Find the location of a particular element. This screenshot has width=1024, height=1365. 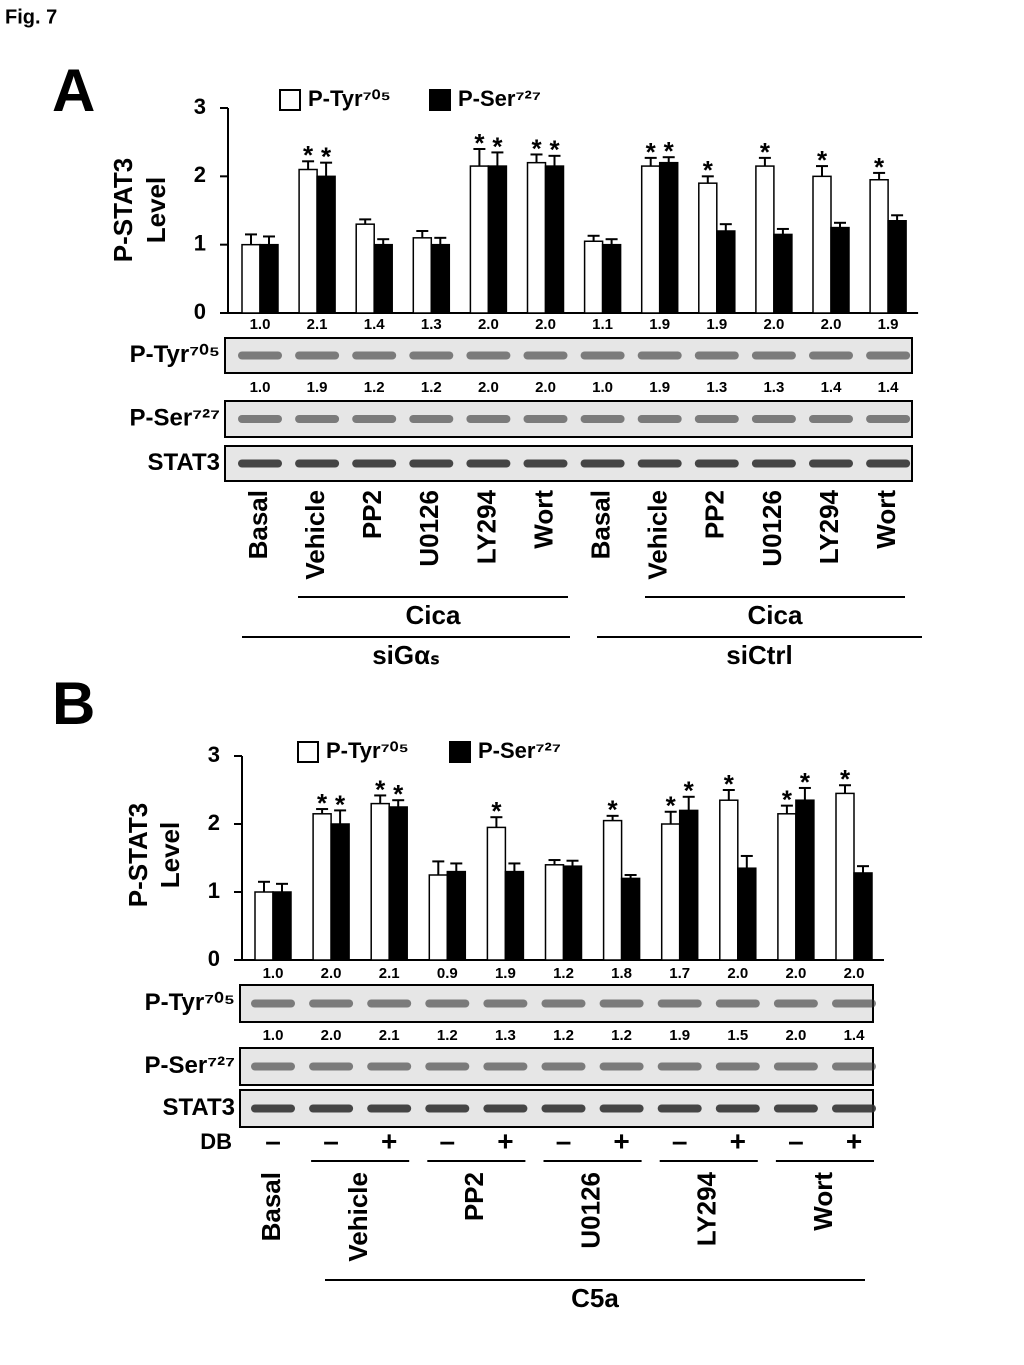

blot-label: P-Tyr⁷⁰⁵ is located at coordinates (190, 1002).